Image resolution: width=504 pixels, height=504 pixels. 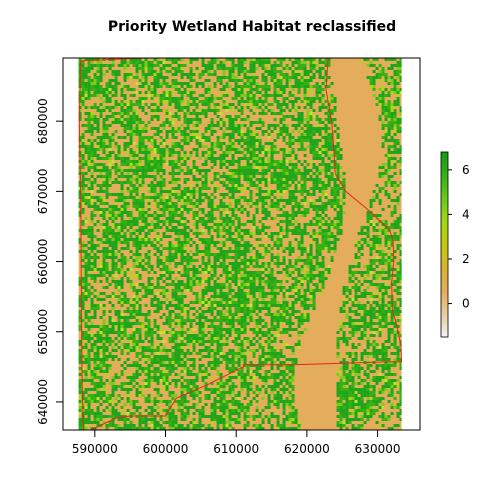 I want to click on y-tick-label: 680000, so click(x=43, y=121).